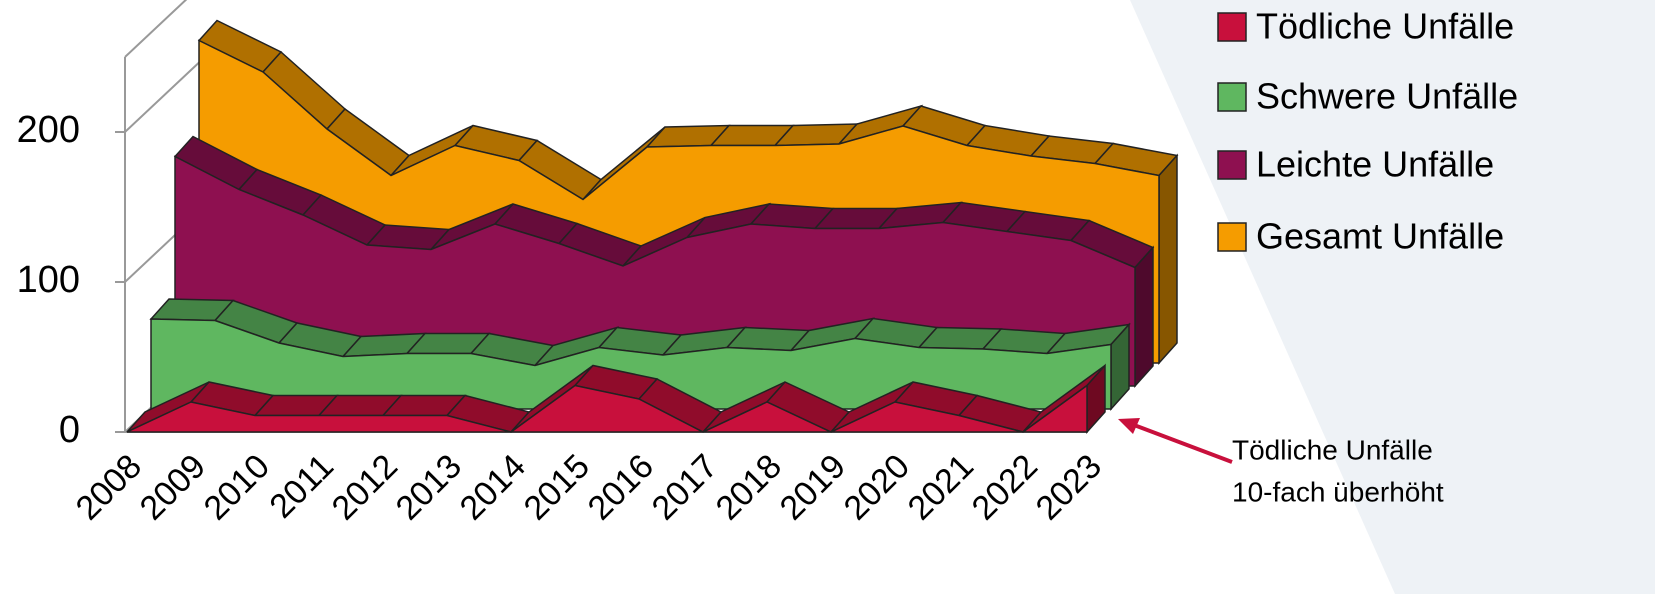  What do you see at coordinates (1179, 442) in the screenshot?
I see `annotation-arrow` at bounding box center [1179, 442].